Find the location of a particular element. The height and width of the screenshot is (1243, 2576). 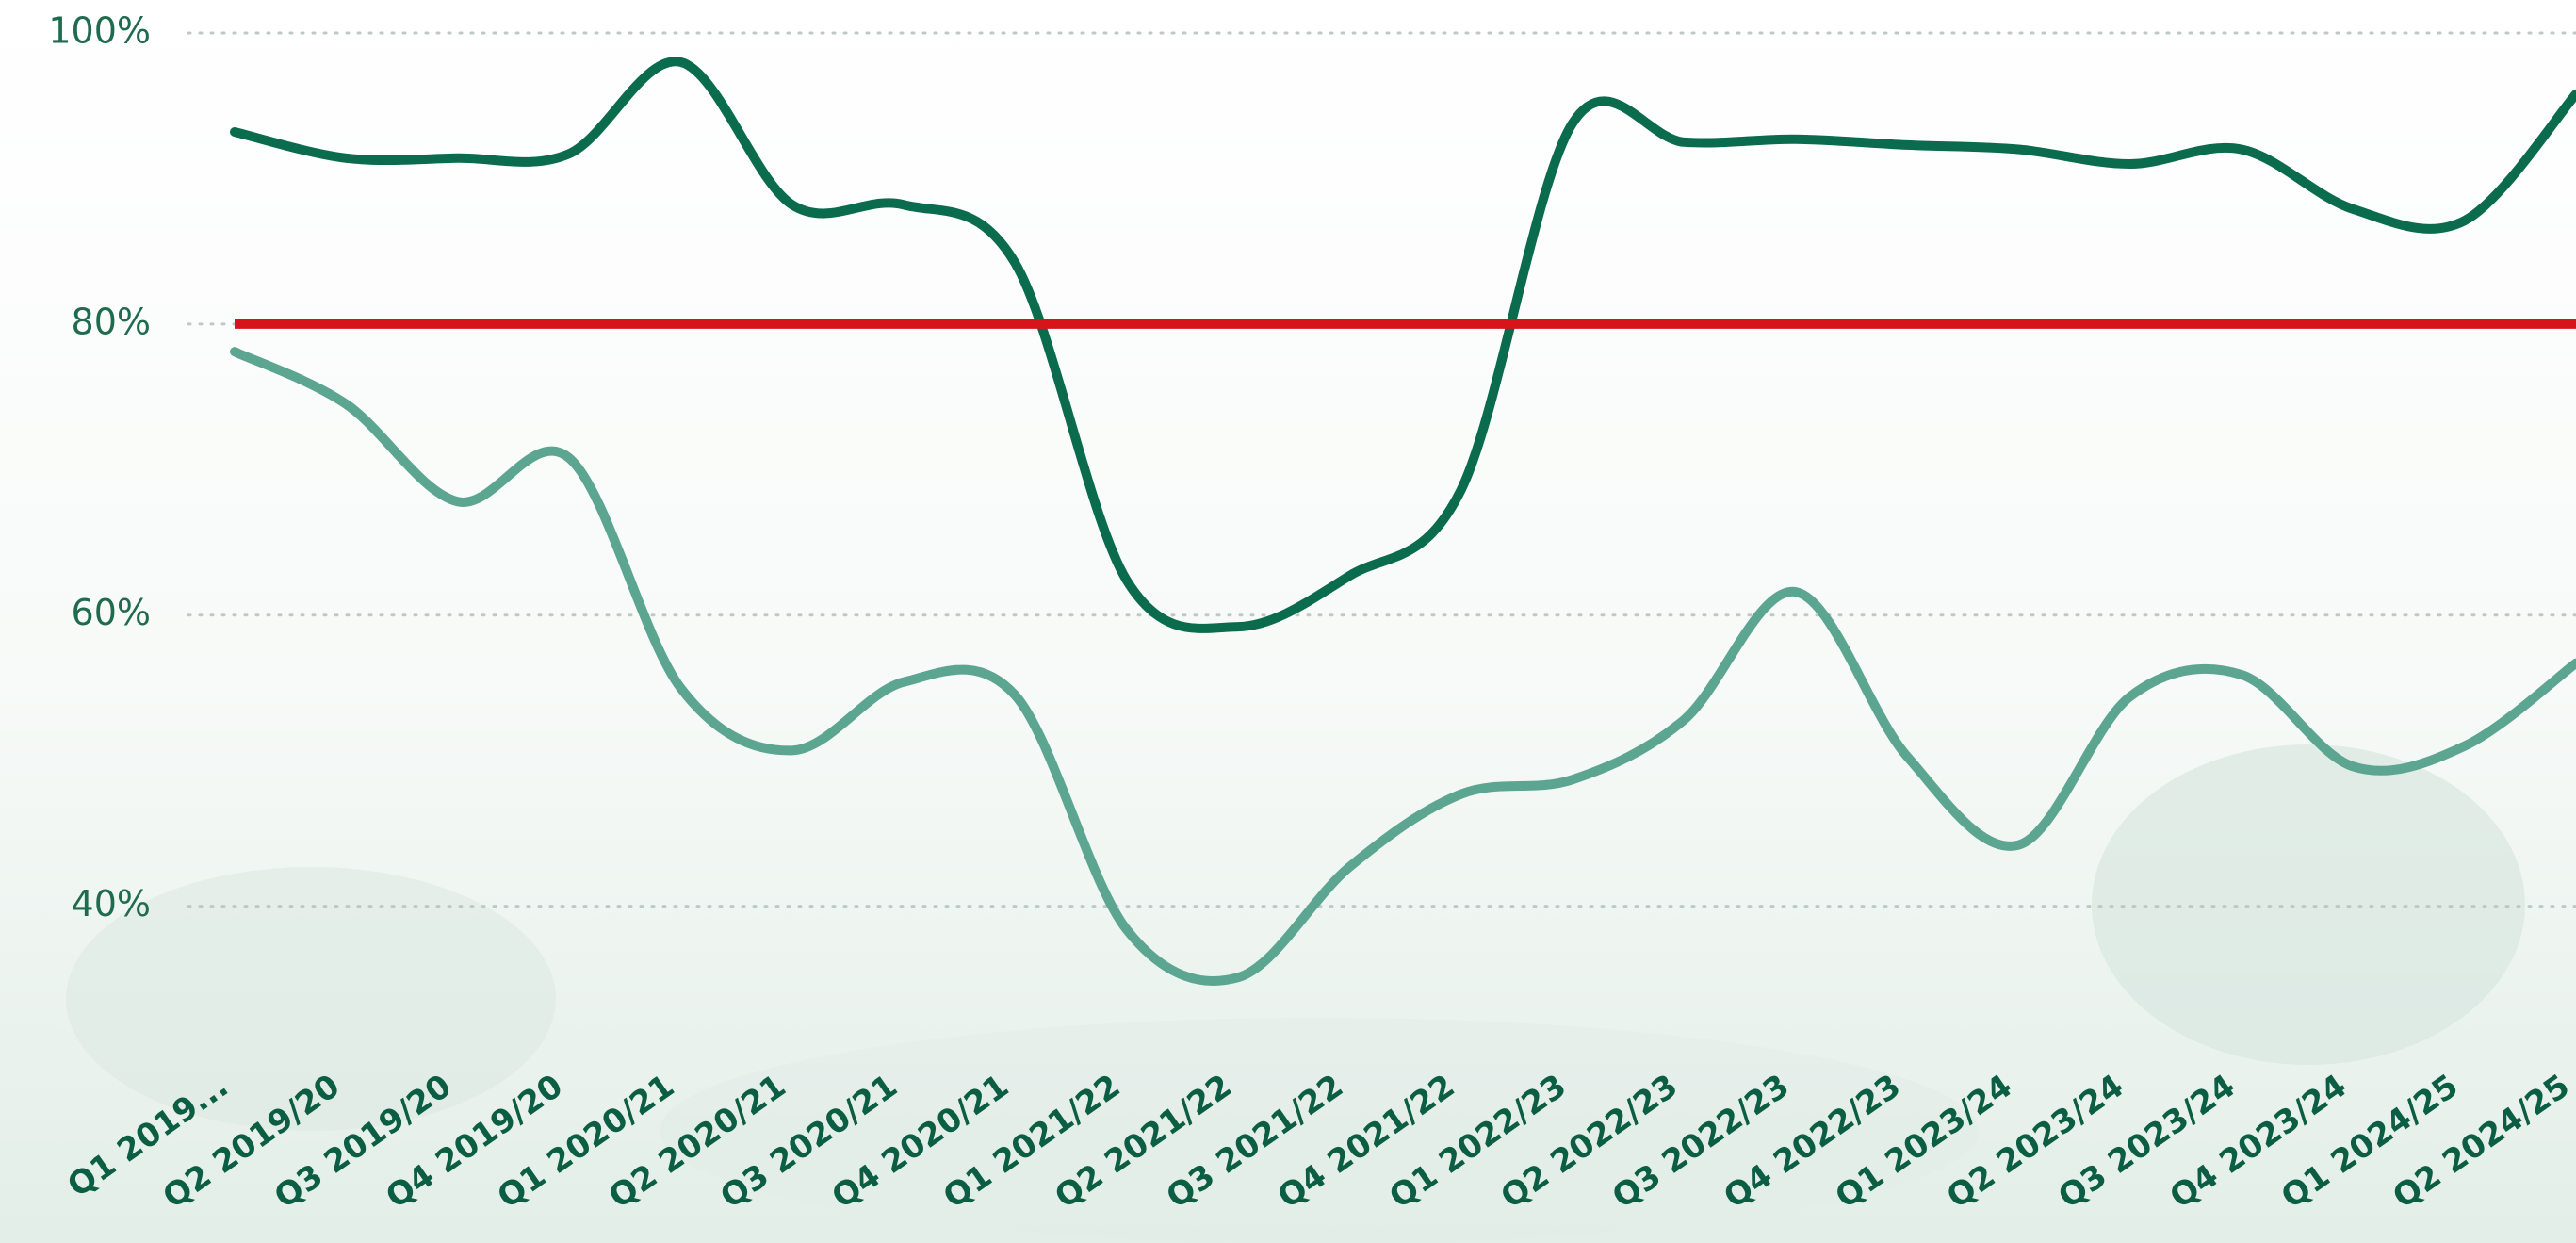

y-tick-label: 80% is located at coordinates (111, 322).